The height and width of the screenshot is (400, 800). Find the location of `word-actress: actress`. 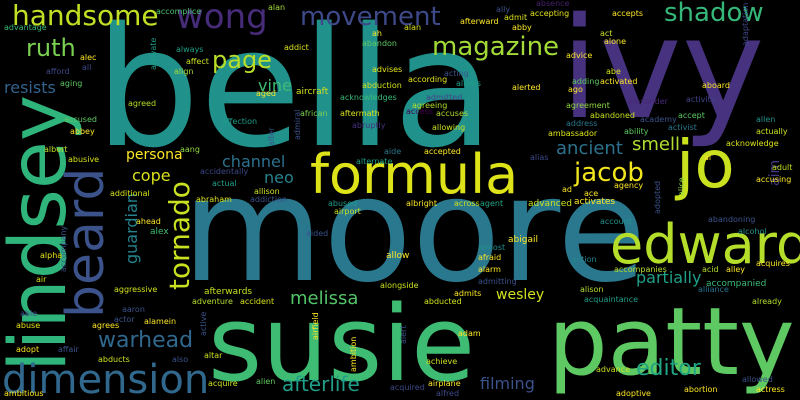

word-actress: actress is located at coordinates (770, 389).